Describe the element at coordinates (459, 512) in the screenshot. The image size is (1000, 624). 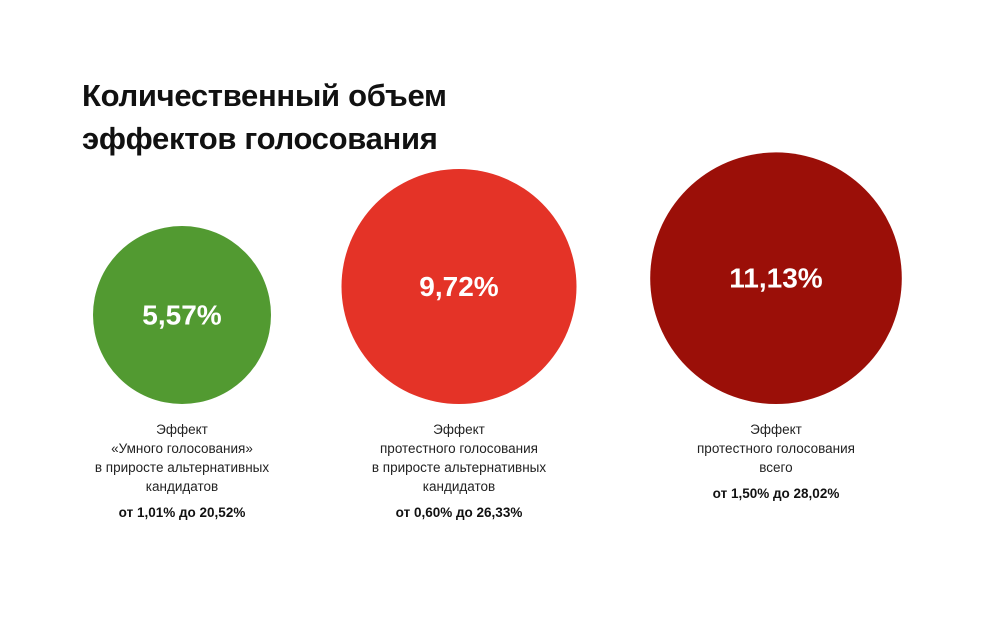
I see `range-label: от 0,60% до 26,33%` at that location.